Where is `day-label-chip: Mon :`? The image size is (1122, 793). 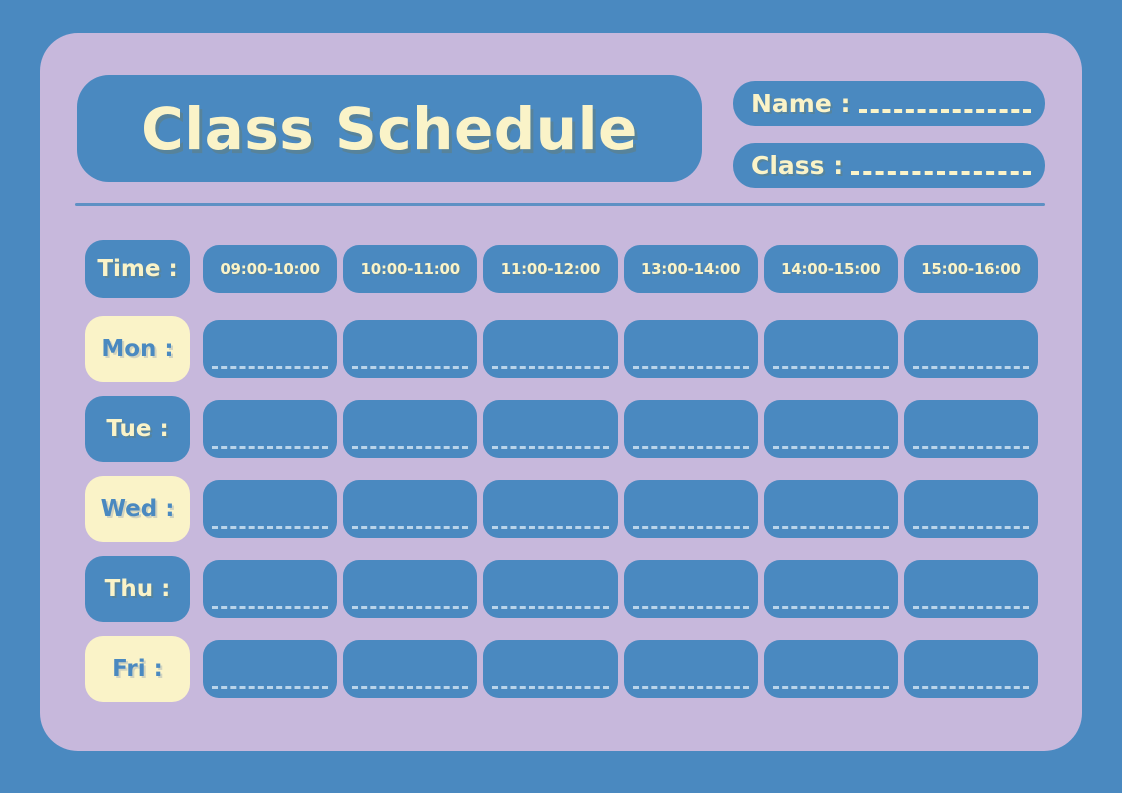
day-label-chip: Mon : is located at coordinates (137, 349).